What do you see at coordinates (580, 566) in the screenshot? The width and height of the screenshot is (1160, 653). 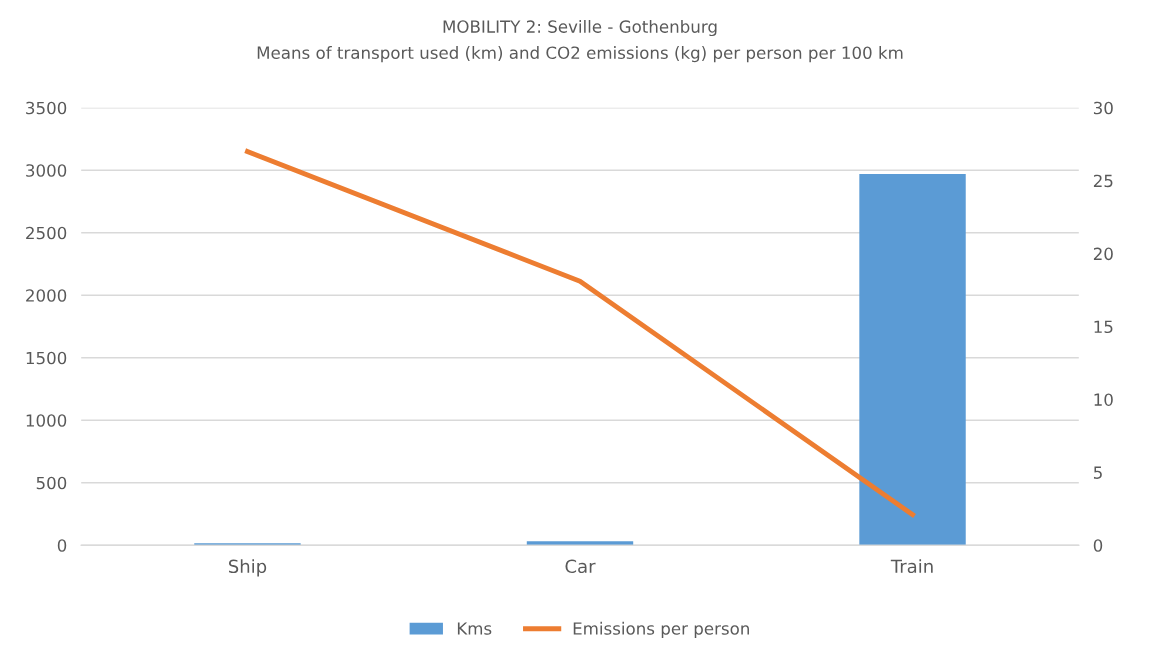 I see `x-tick-label: Car` at bounding box center [580, 566].